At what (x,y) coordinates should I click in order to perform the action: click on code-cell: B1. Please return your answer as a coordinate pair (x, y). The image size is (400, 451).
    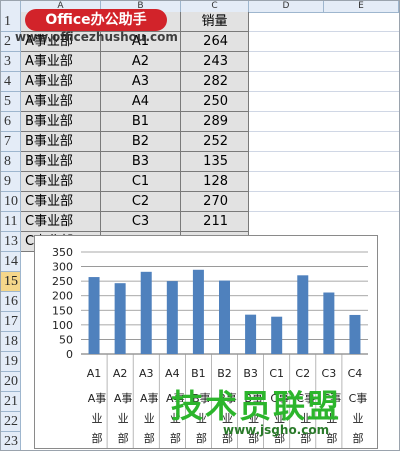
    Looking at the image, I should click on (141, 122).